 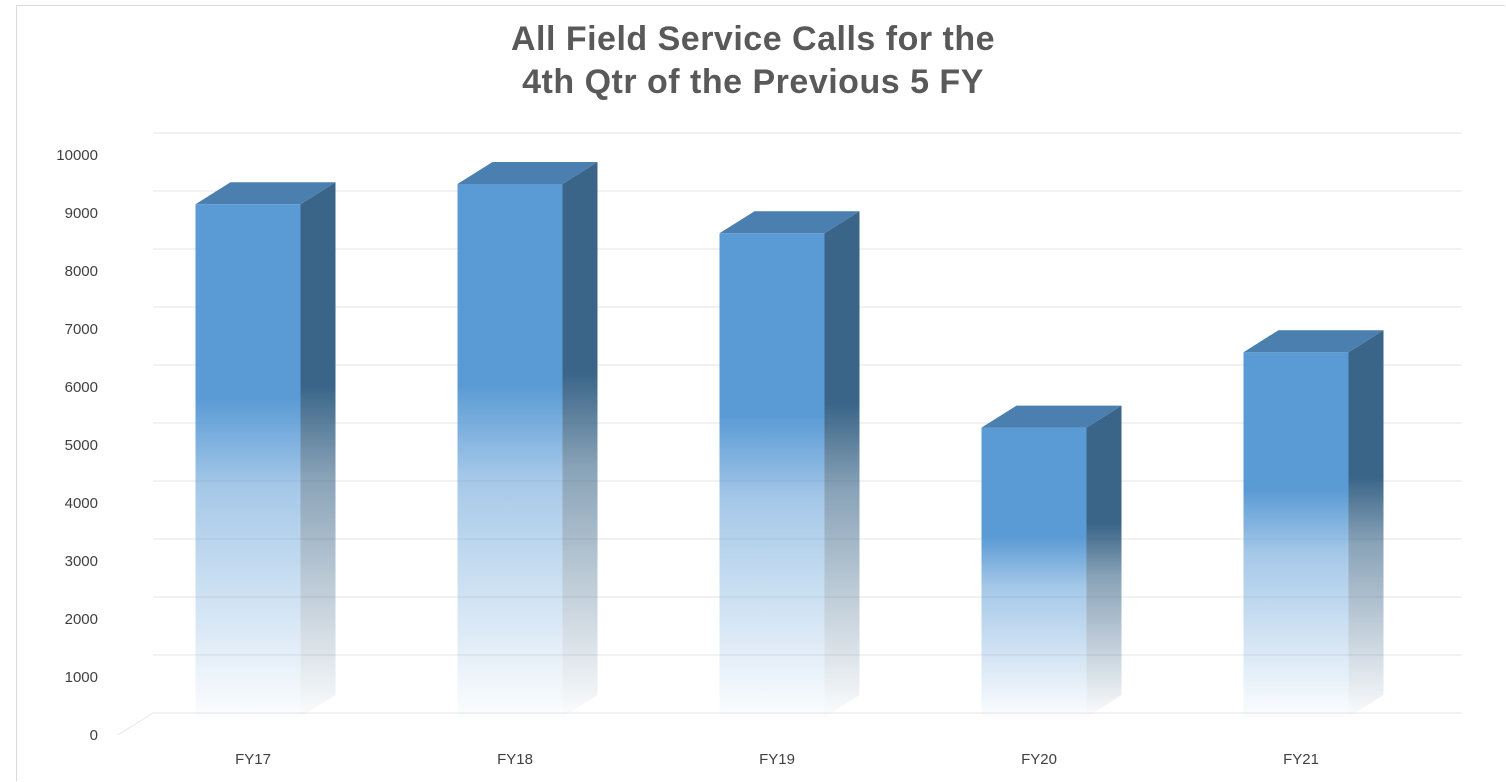 I want to click on y-tick-label: 8000, so click(x=81, y=271).